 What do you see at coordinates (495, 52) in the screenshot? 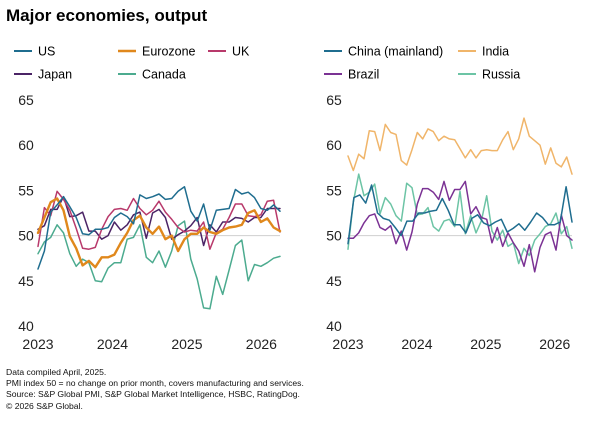
I see `legend-label: India` at bounding box center [495, 52].